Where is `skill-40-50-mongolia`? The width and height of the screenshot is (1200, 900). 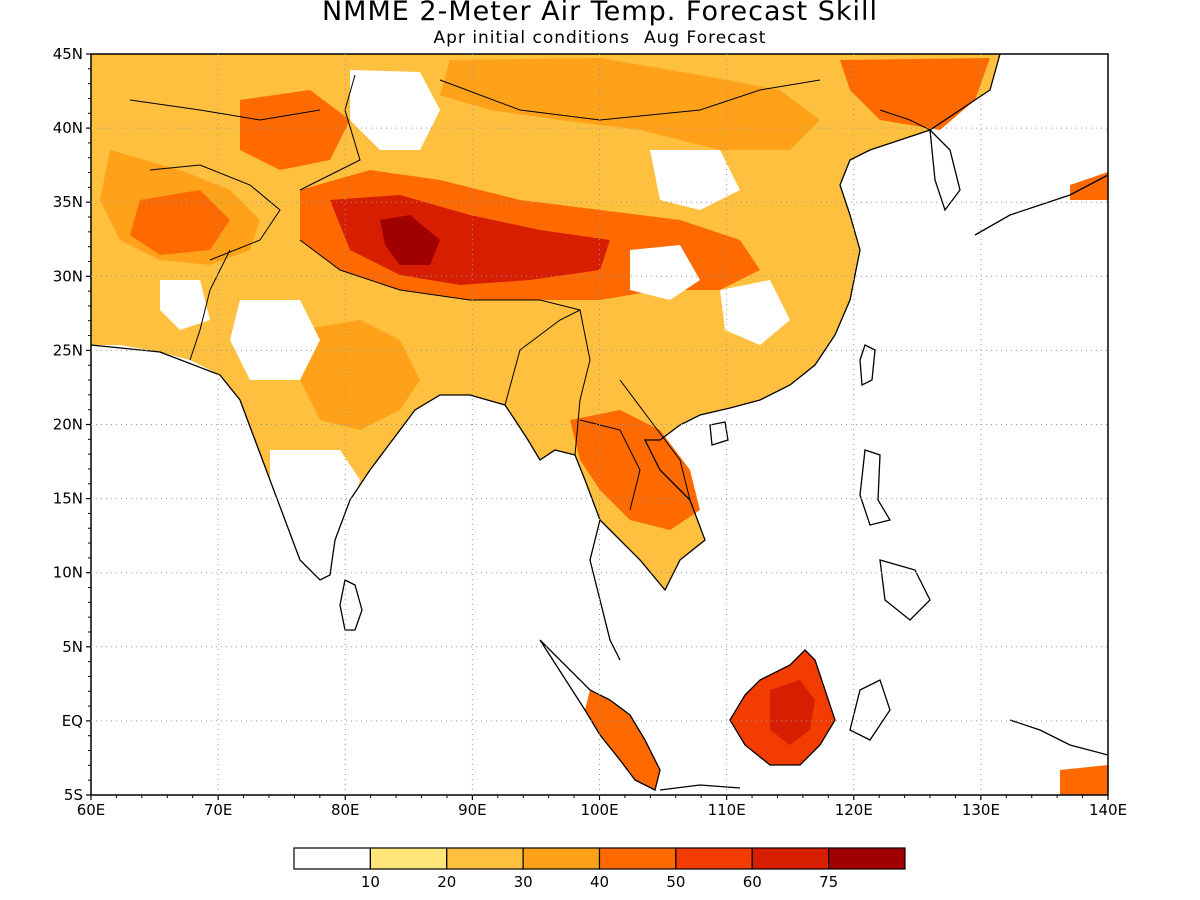
skill-40-50-mongolia is located at coordinates (630, 104).